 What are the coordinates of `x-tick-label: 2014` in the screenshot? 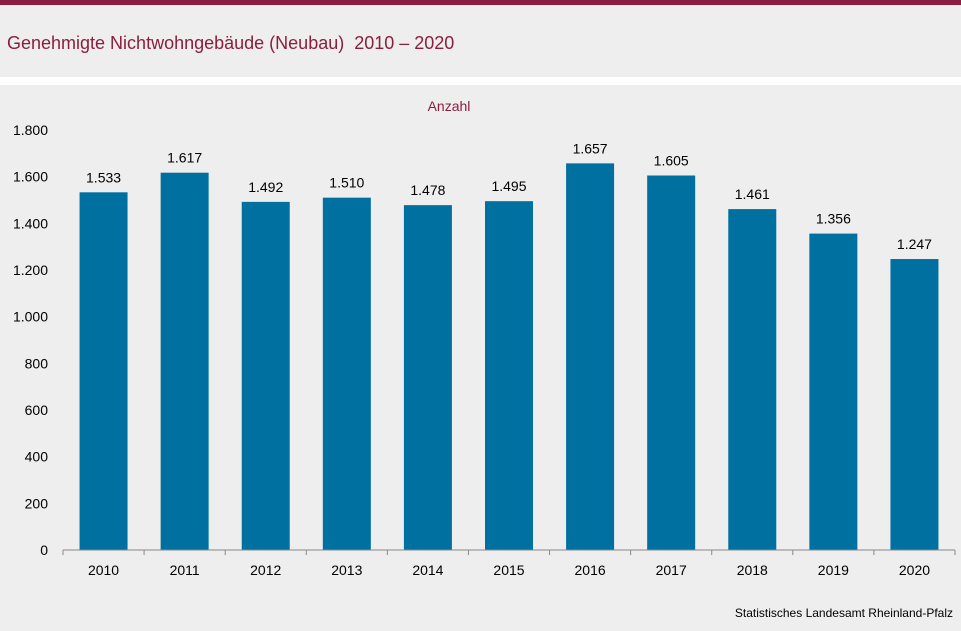 It's located at (427, 570).